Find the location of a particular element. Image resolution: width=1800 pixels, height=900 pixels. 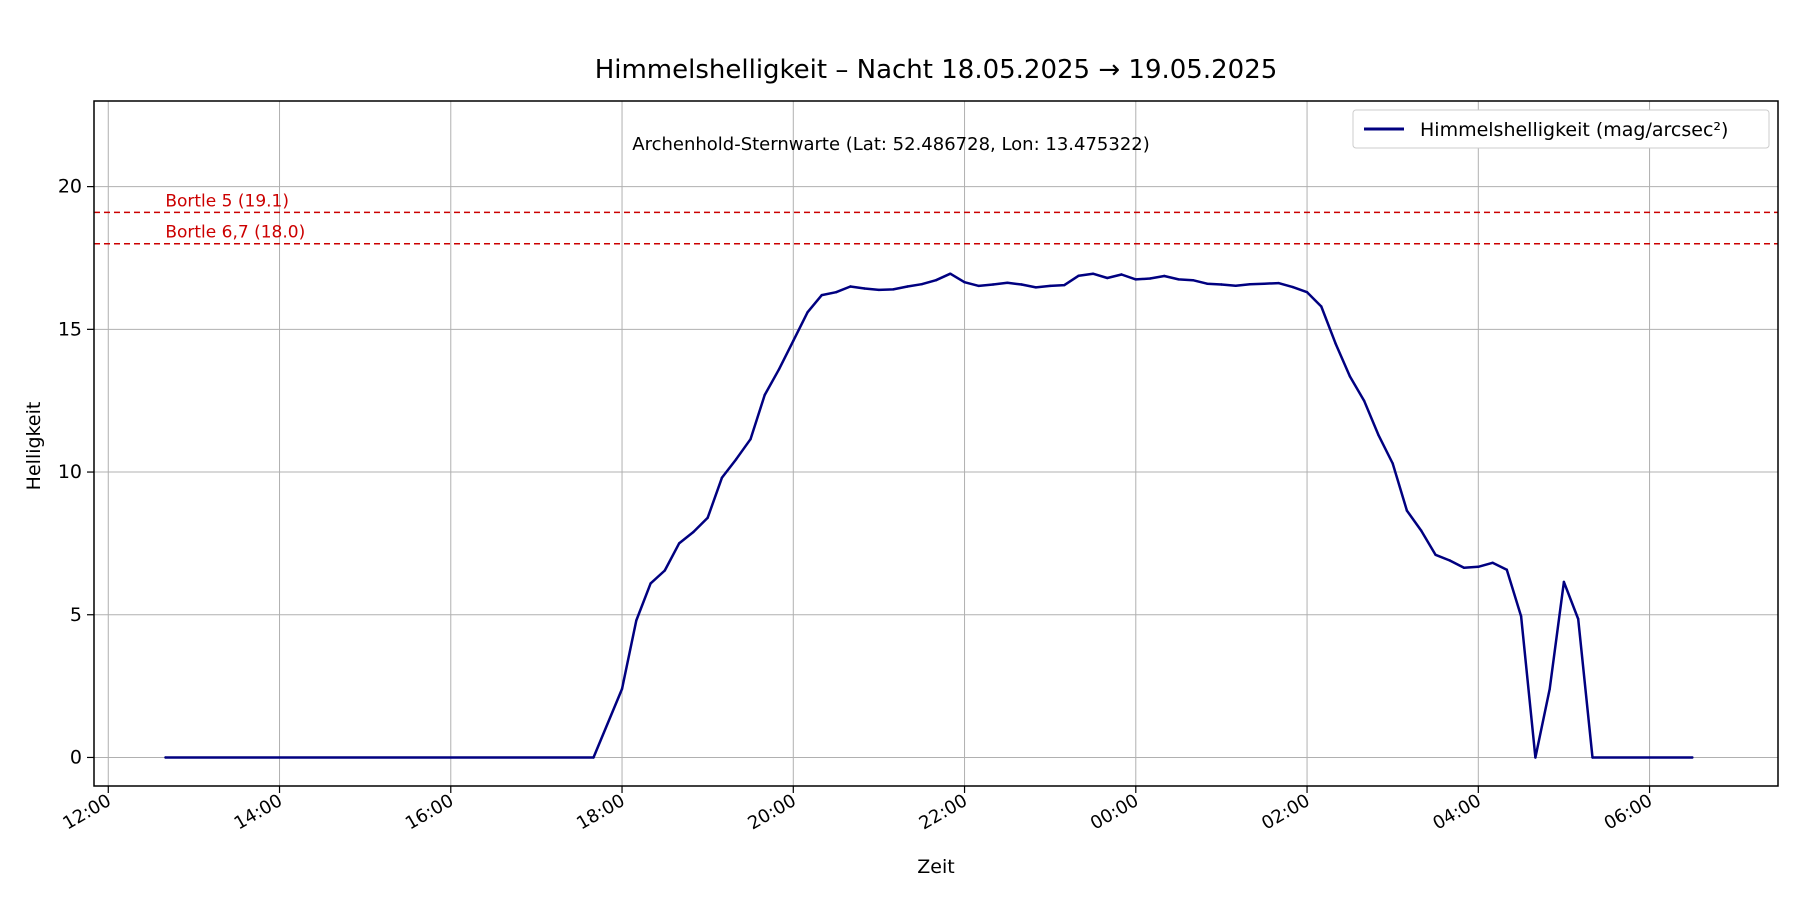

y-tick-label: 10 is located at coordinates (70, 472).